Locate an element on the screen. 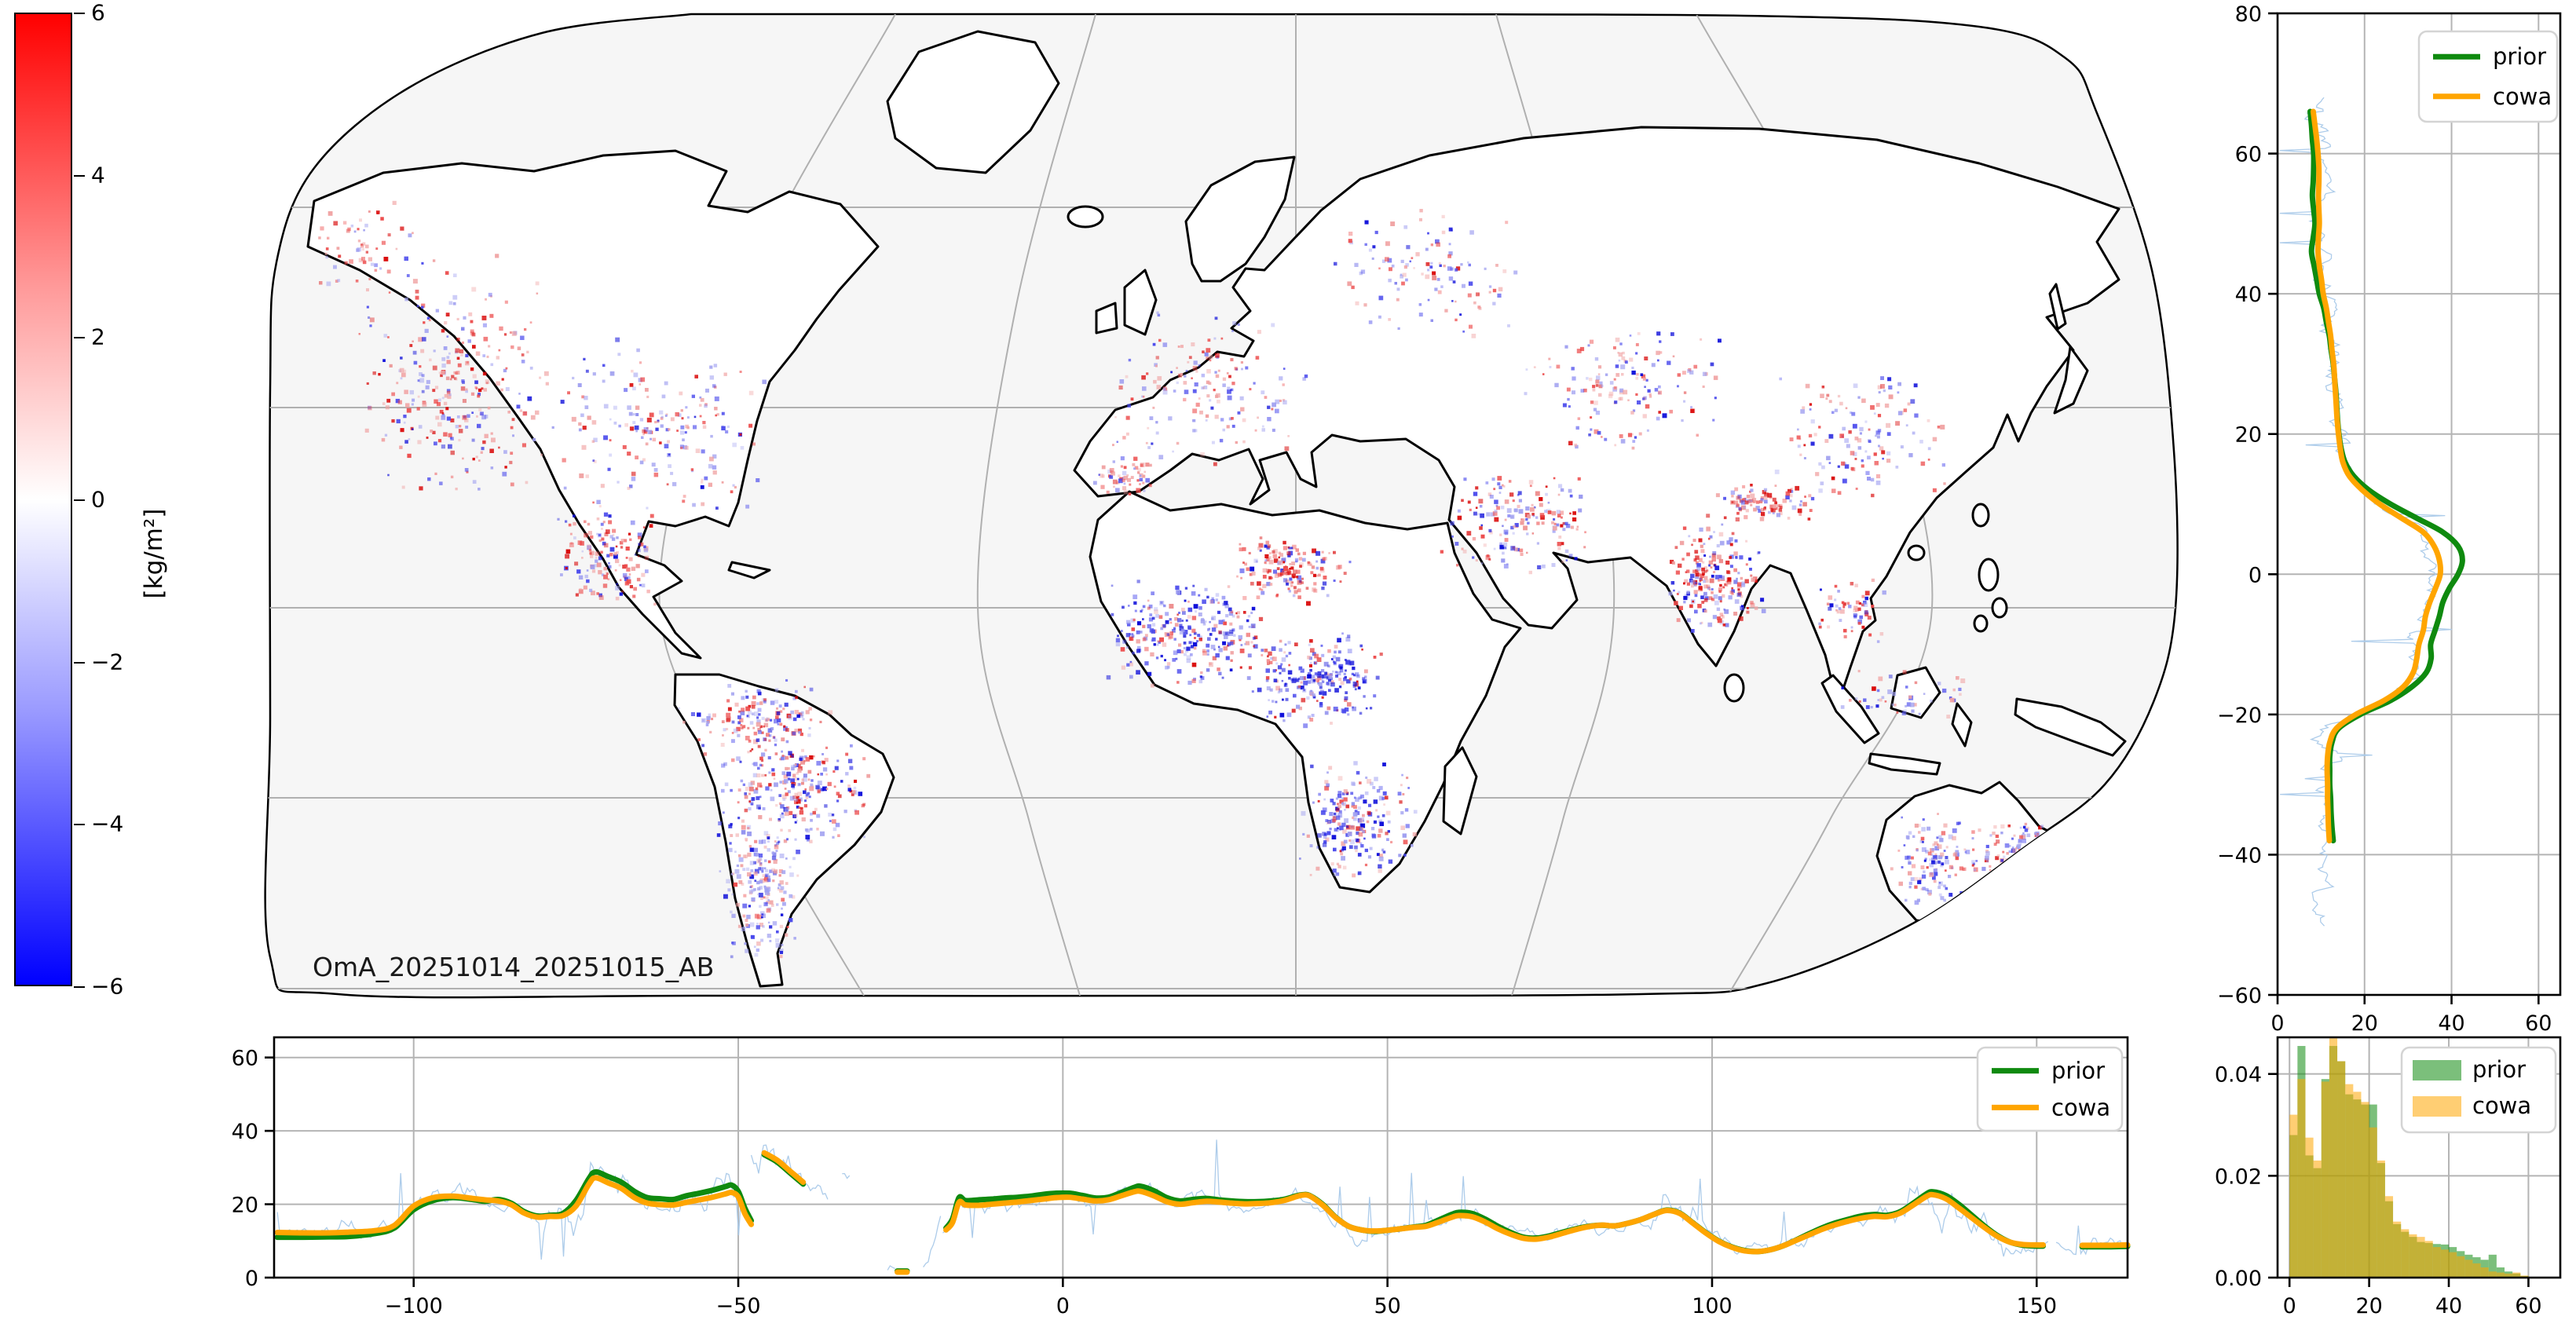  borneo is located at coordinates (1916, 692).